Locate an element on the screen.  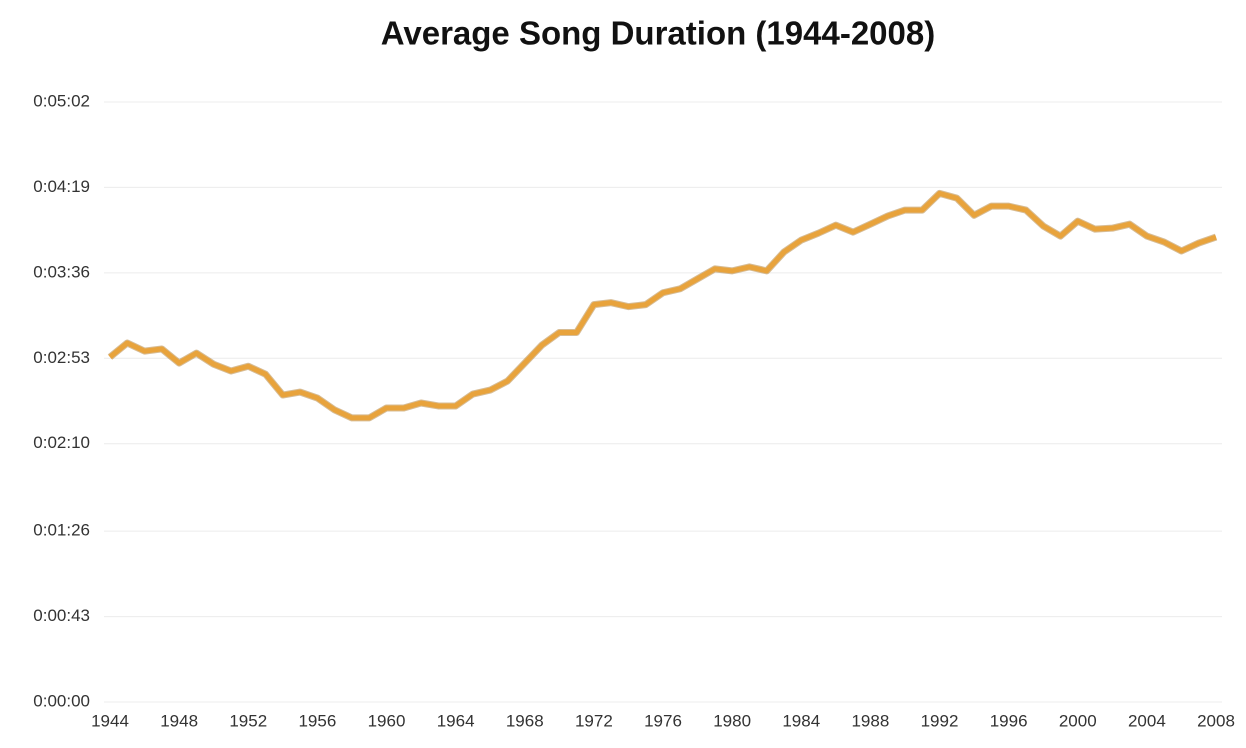
y-tick-label: 0:02:10 is located at coordinates (61, 442).